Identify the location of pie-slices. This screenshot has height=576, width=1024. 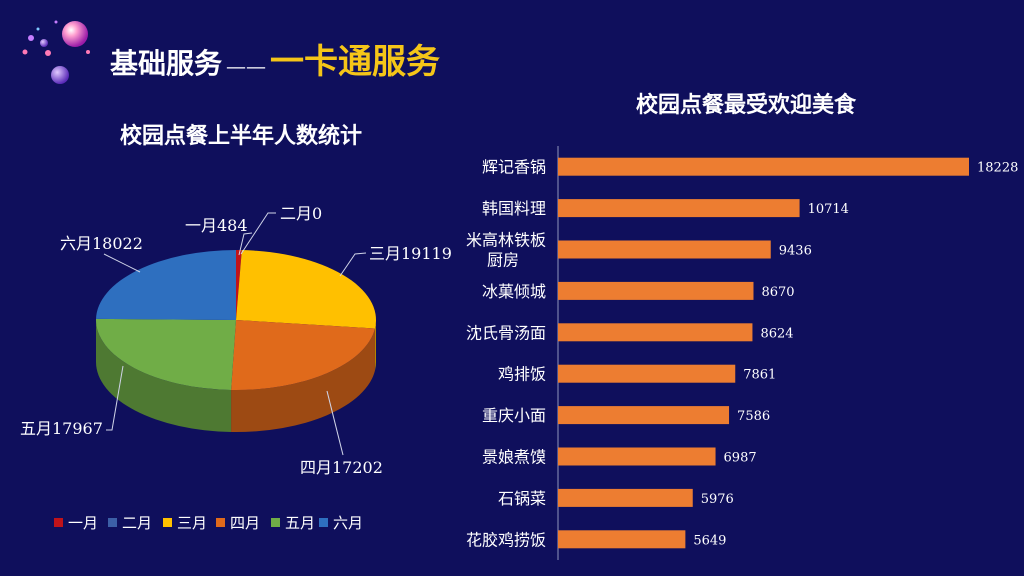
(236, 320).